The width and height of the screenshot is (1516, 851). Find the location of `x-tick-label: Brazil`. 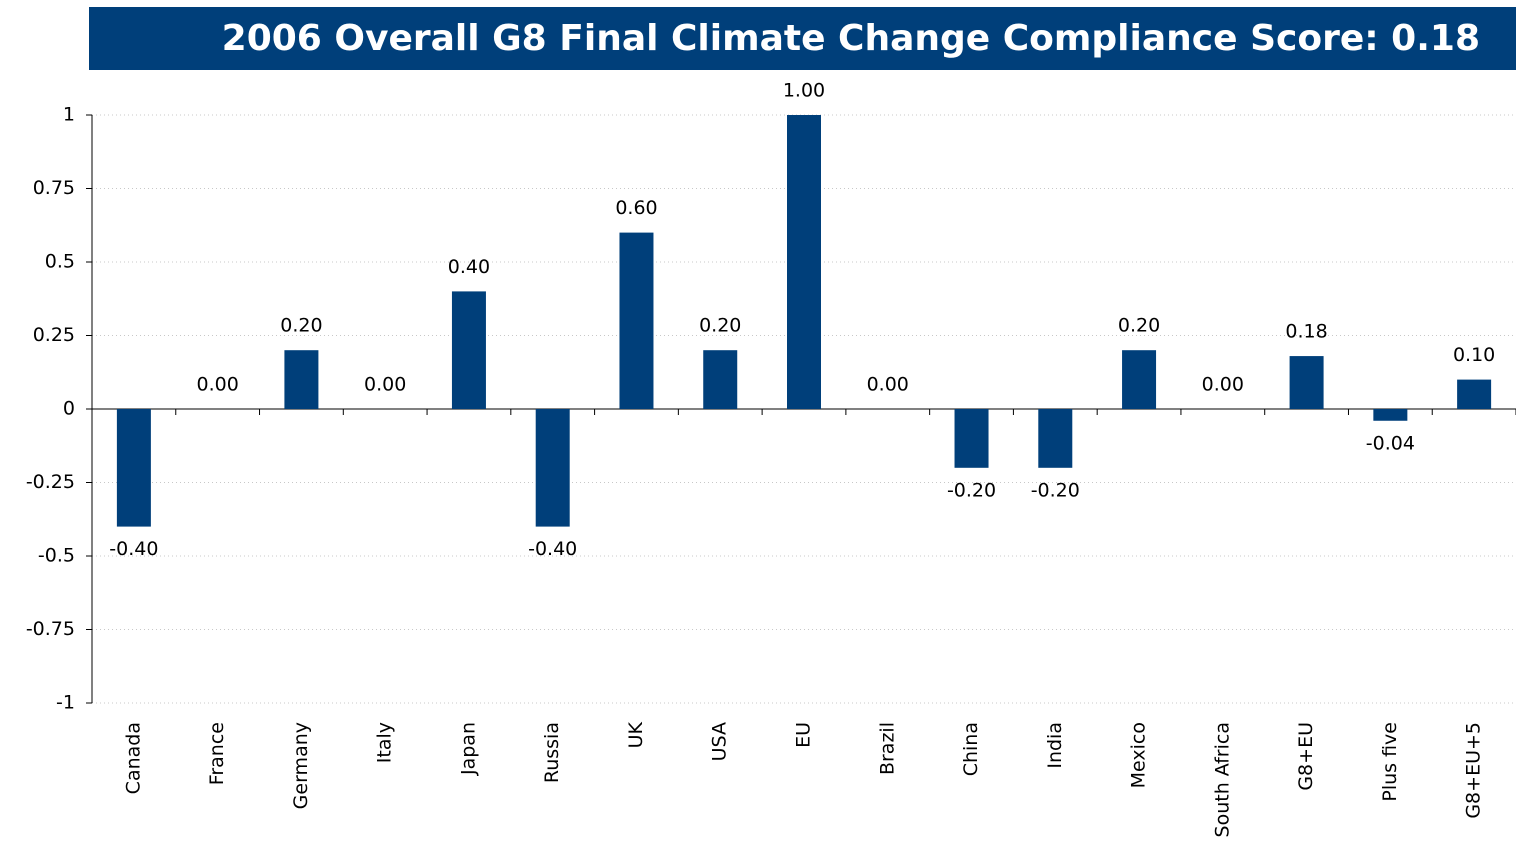

x-tick-label: Brazil is located at coordinates (887, 748).